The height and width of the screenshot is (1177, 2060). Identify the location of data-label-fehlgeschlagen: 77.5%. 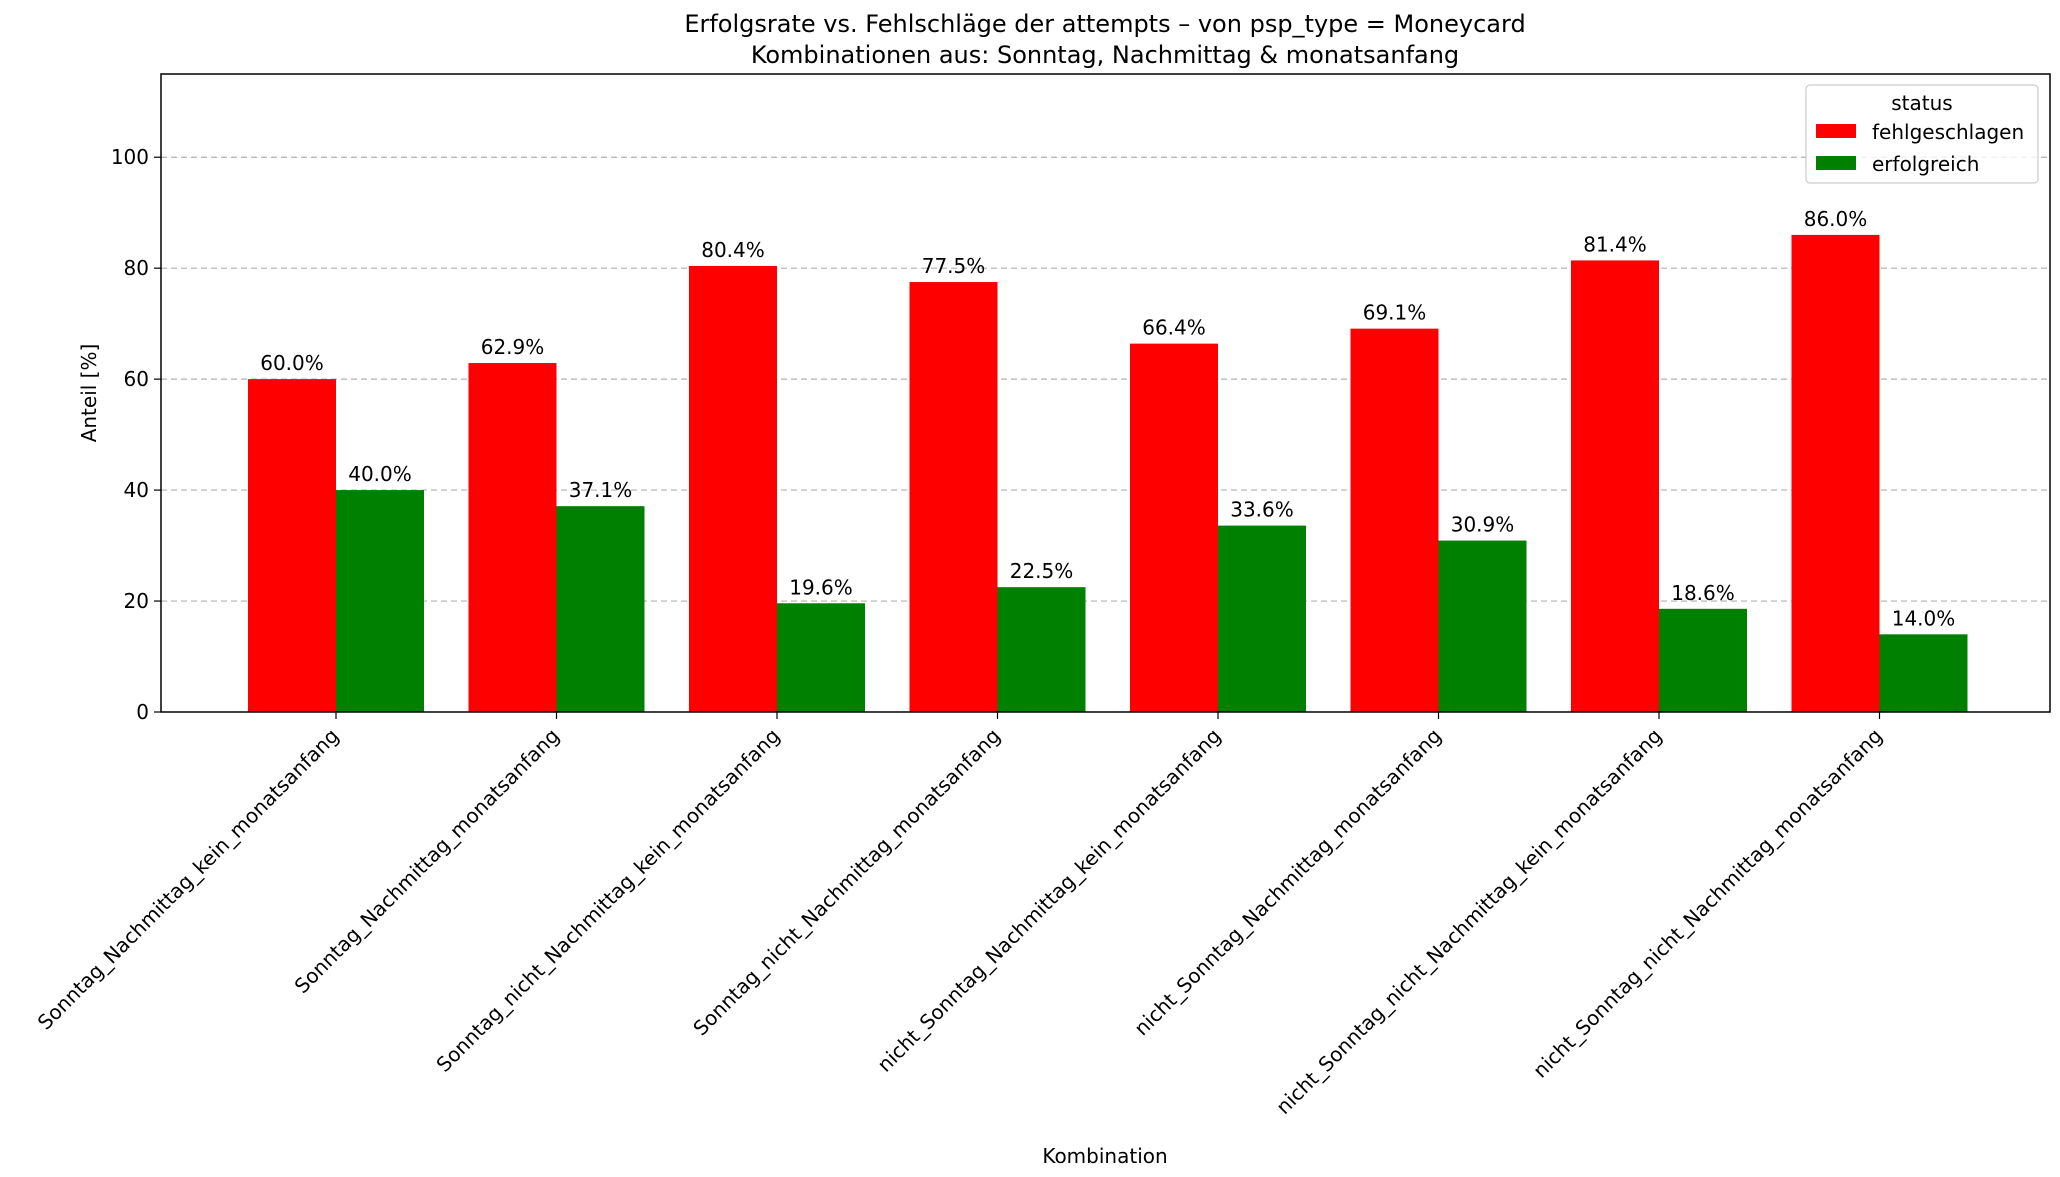
(954, 266).